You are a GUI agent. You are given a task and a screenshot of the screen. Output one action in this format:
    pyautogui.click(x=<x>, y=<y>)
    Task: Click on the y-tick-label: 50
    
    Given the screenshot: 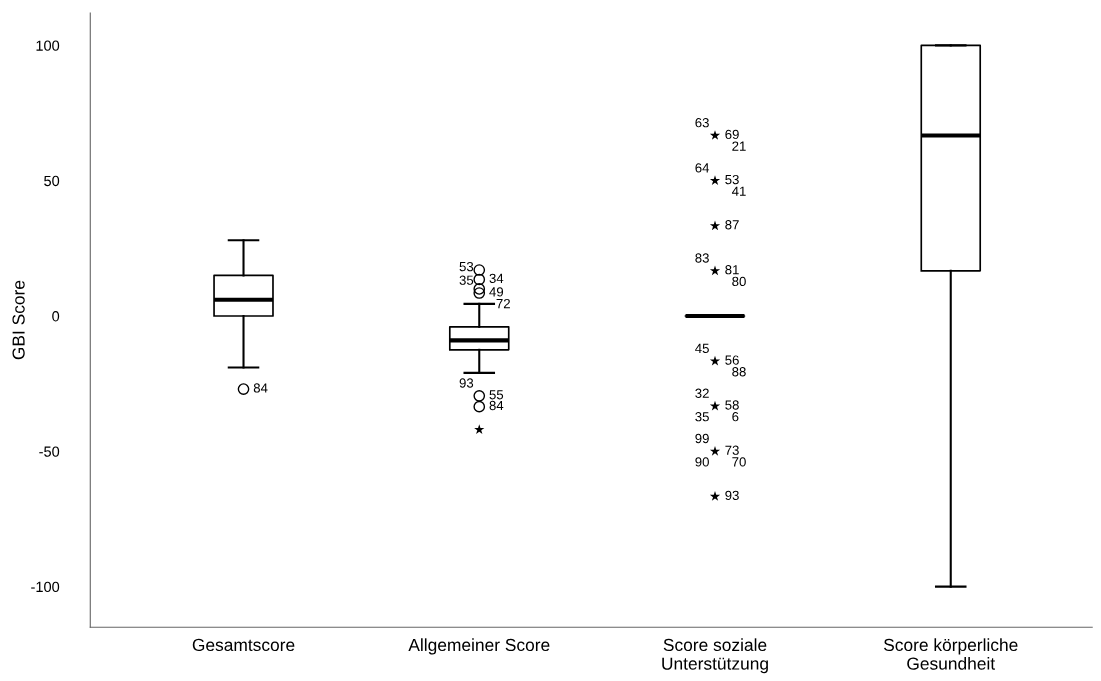 What is the action you would take?
    pyautogui.click(x=52, y=181)
    